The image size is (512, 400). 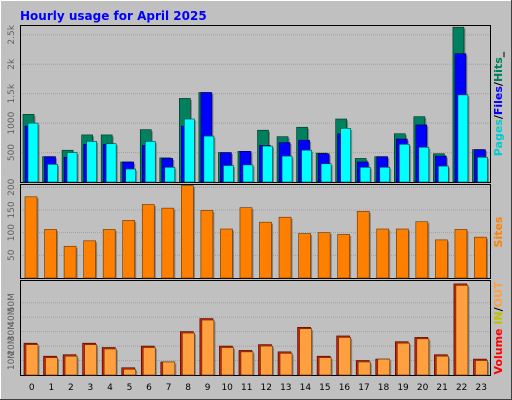 What do you see at coordinates (498, 69) in the screenshot?
I see `y-label-hits: Hits` at bounding box center [498, 69].